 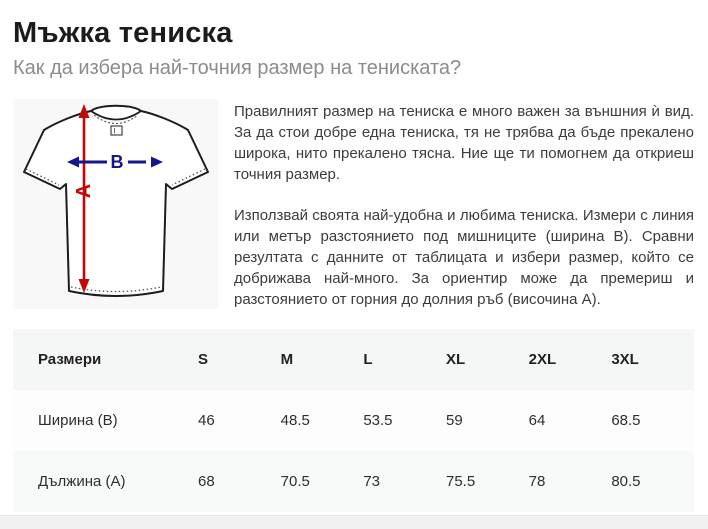 I want to click on table-row-width: Ширина (B) 46 48.5 53.5 59 64 68.5, so click(x=353, y=420).